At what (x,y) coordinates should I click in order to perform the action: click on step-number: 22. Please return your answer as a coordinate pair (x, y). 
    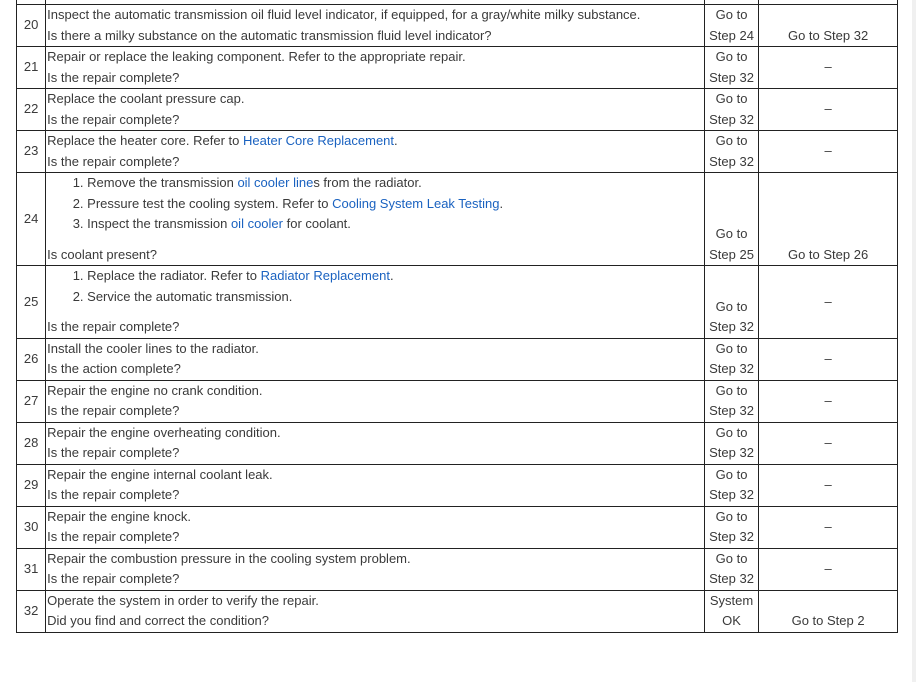
    Looking at the image, I should click on (31, 109).